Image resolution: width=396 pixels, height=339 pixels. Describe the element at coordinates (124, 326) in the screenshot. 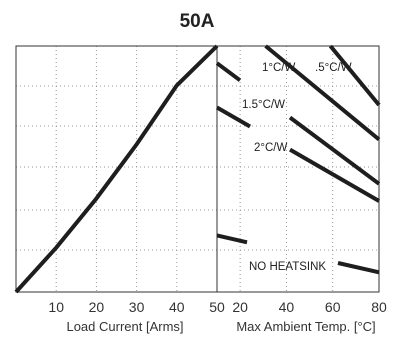

I see `left-x-axis-label: Load Current [Arms]` at that location.